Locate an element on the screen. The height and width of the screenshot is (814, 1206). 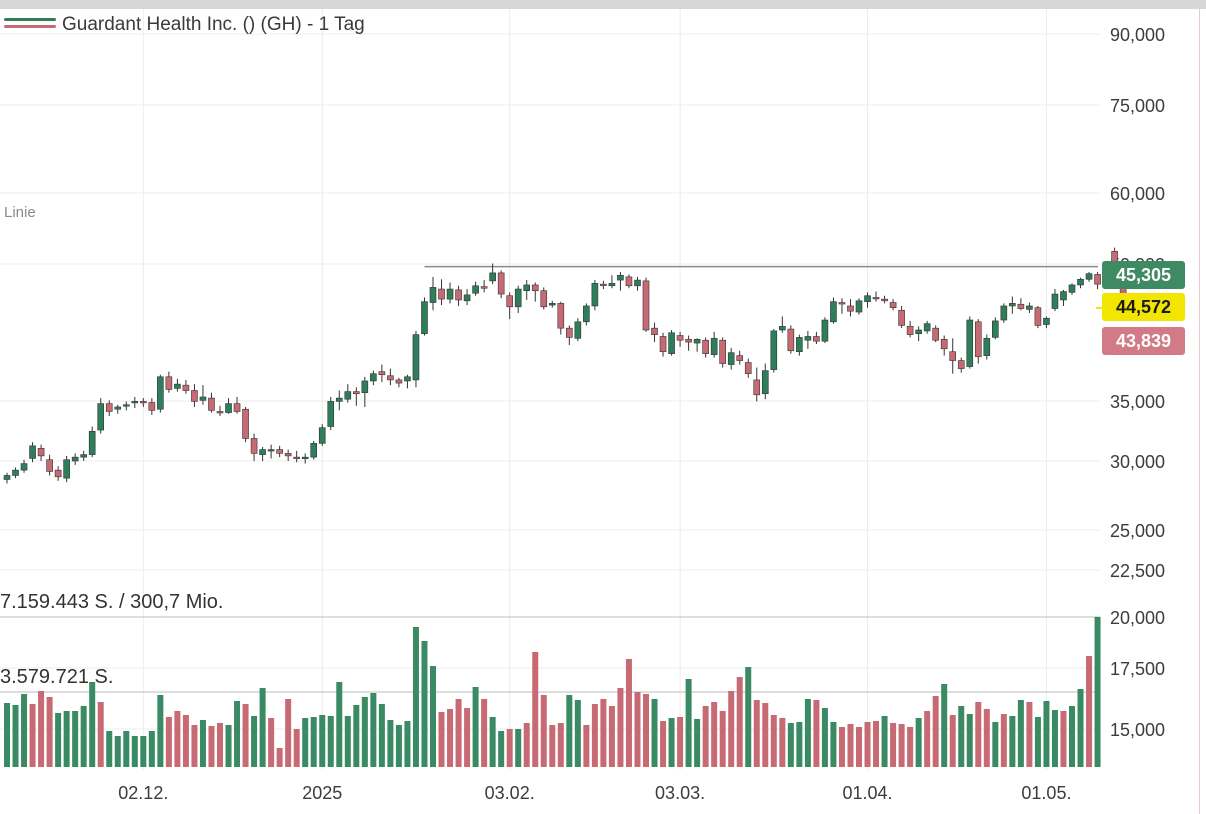
y-tick-label: 30,000 is located at coordinates (1137, 462).